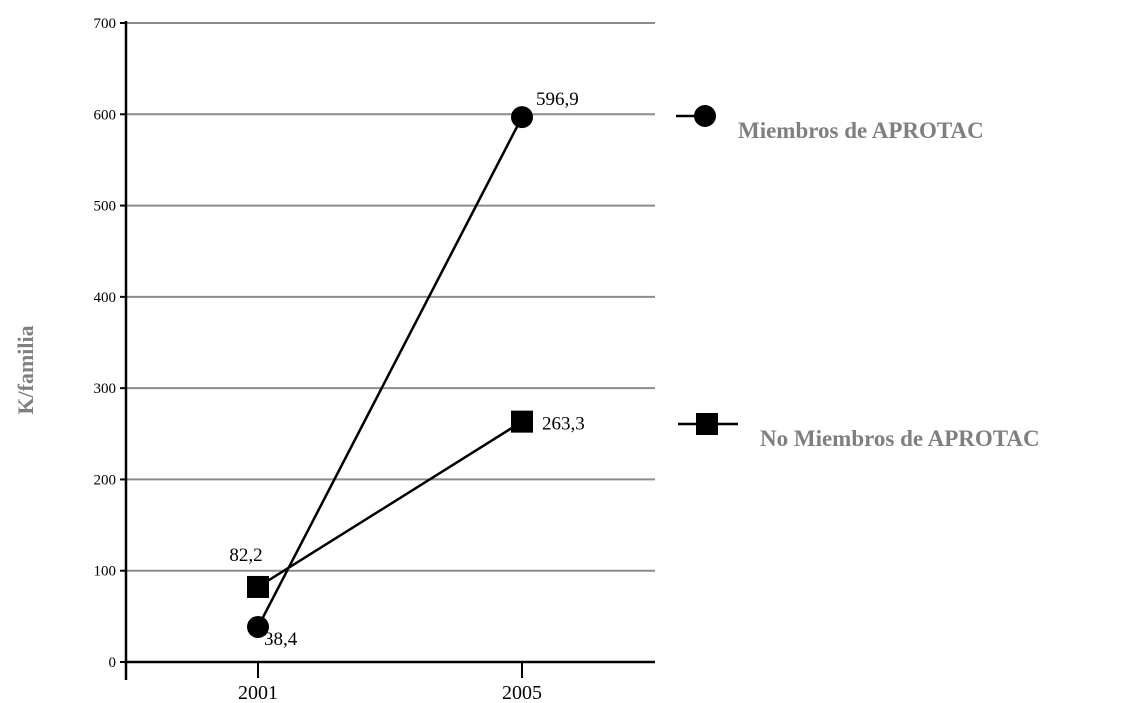 This screenshot has width=1122, height=703. I want to click on y-tick-label: 200, so click(105, 480).